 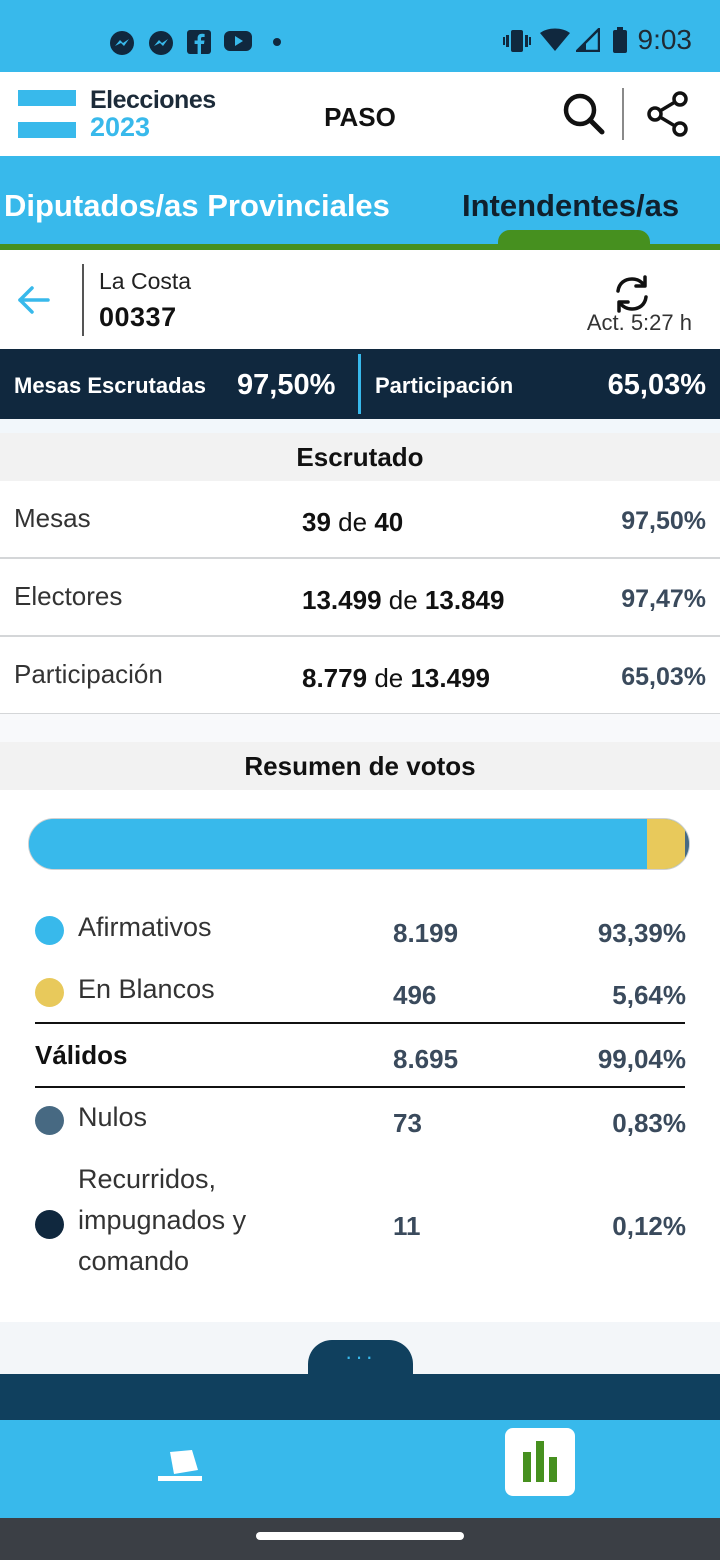 What do you see at coordinates (34, 300) in the screenshot?
I see `back-arrow-icon` at bounding box center [34, 300].